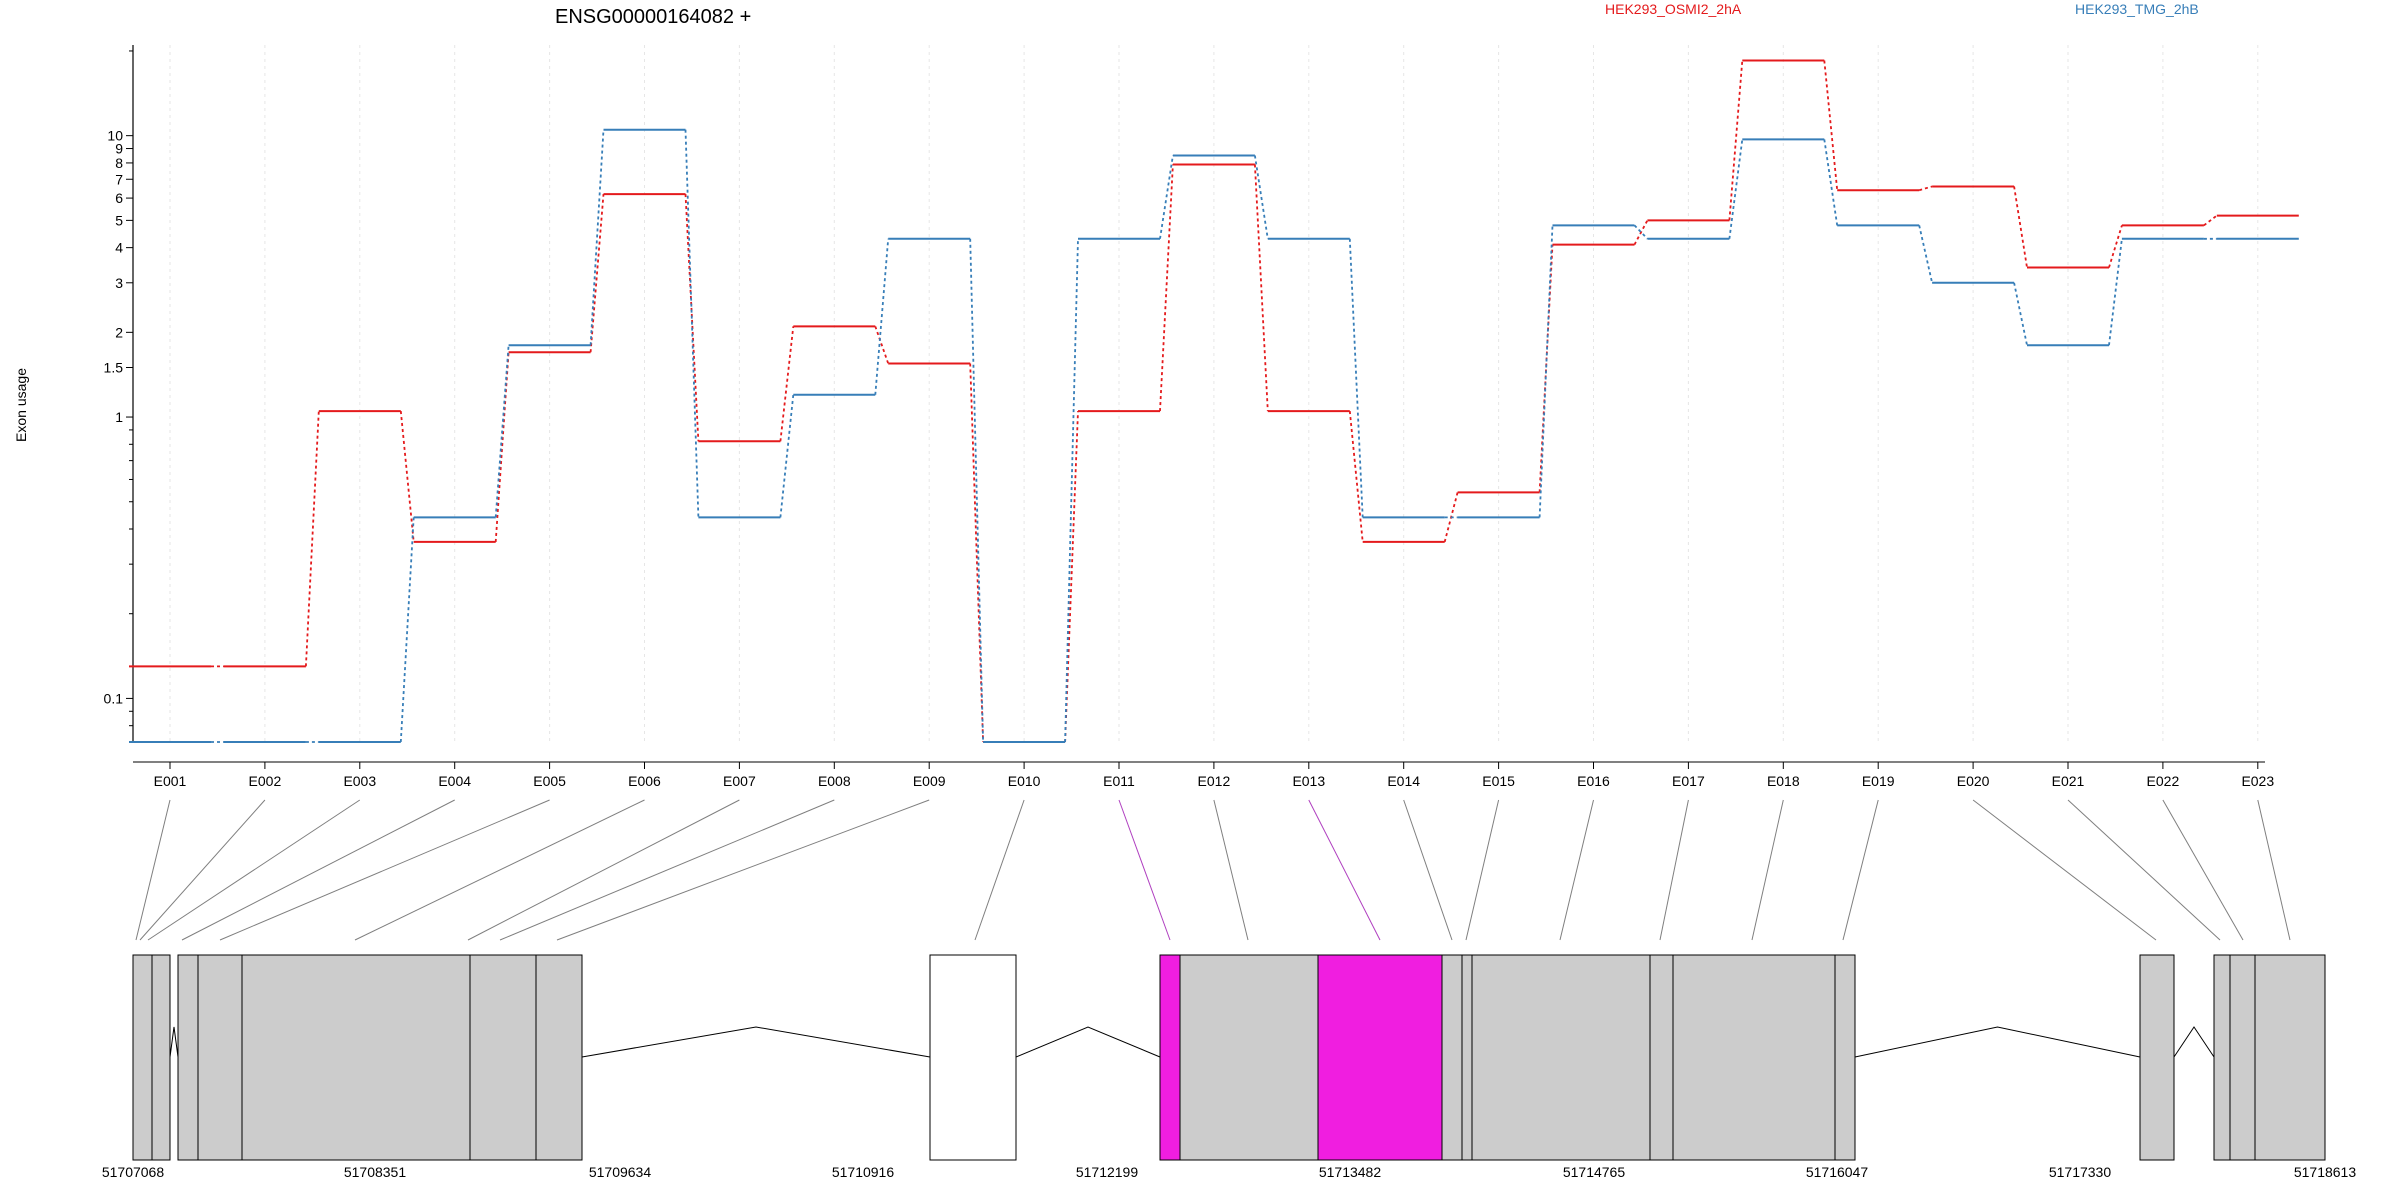  Describe the element at coordinates (119, 248) in the screenshot. I see `y-tick-label: 4` at that location.